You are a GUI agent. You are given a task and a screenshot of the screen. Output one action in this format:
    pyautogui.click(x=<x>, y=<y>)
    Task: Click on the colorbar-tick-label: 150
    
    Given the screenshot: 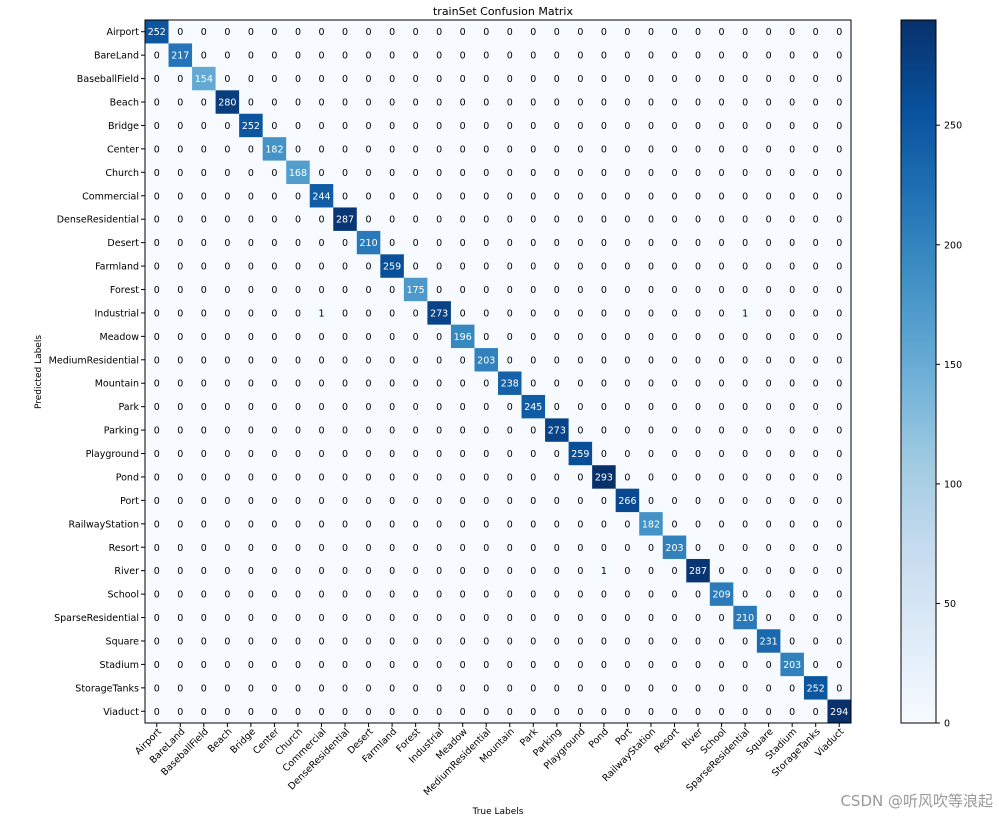 What is the action you would take?
    pyautogui.click(x=953, y=365)
    